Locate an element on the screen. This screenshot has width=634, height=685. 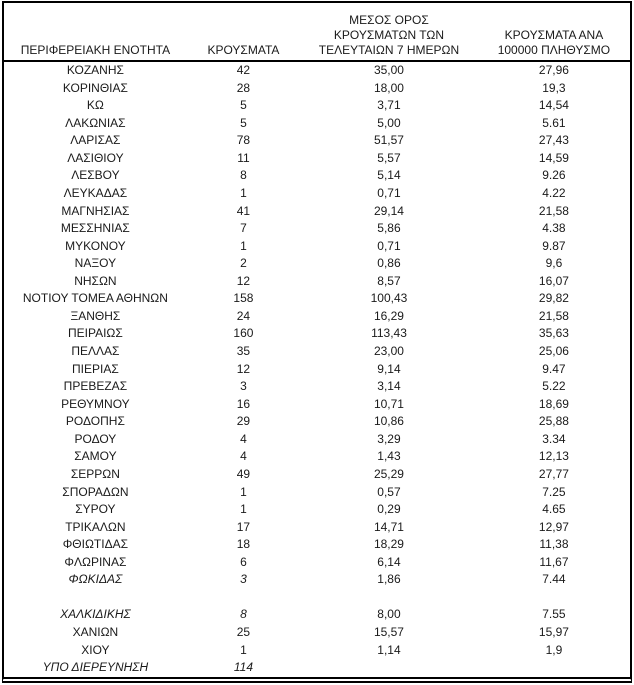
cell-per100k: 27,77 is located at coordinates (553, 473).